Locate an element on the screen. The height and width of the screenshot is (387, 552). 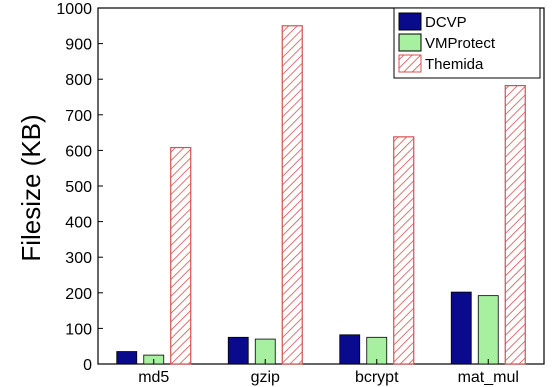
y-tick-label: 200 is located at coordinates (78, 294).